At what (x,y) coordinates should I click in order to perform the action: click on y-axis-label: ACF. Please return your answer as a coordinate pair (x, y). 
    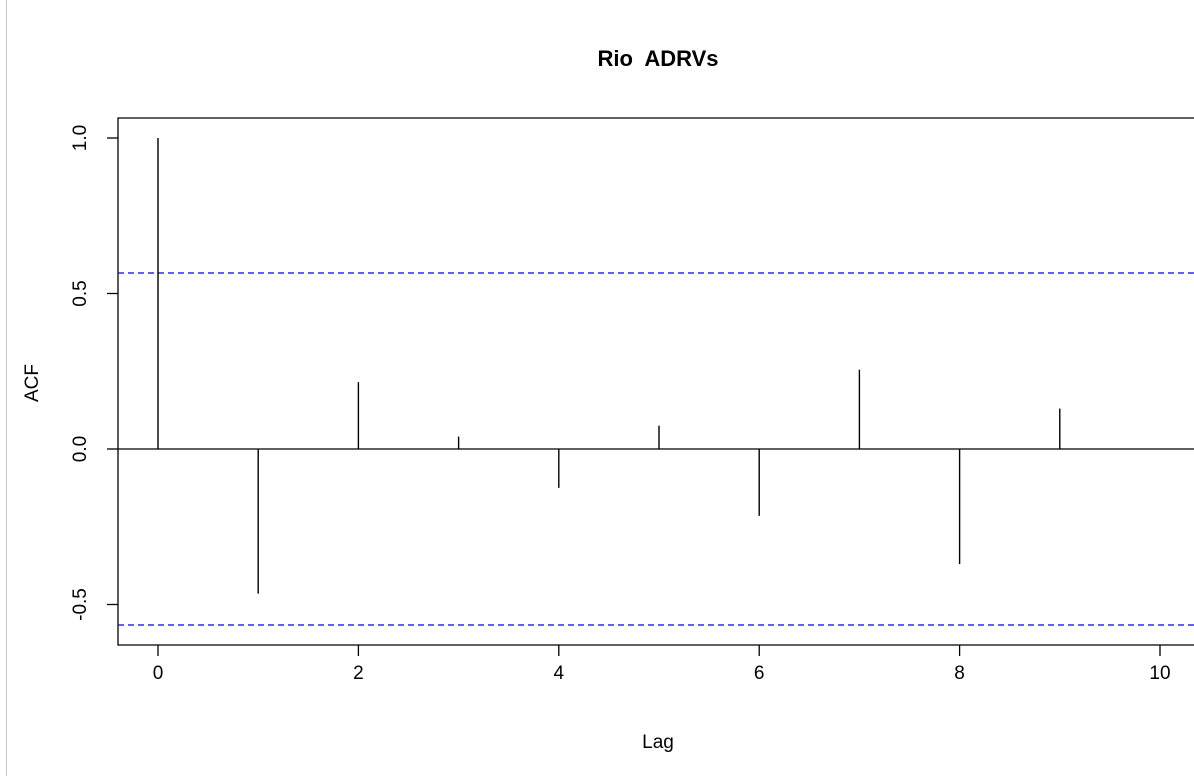
    Looking at the image, I should click on (32, 383).